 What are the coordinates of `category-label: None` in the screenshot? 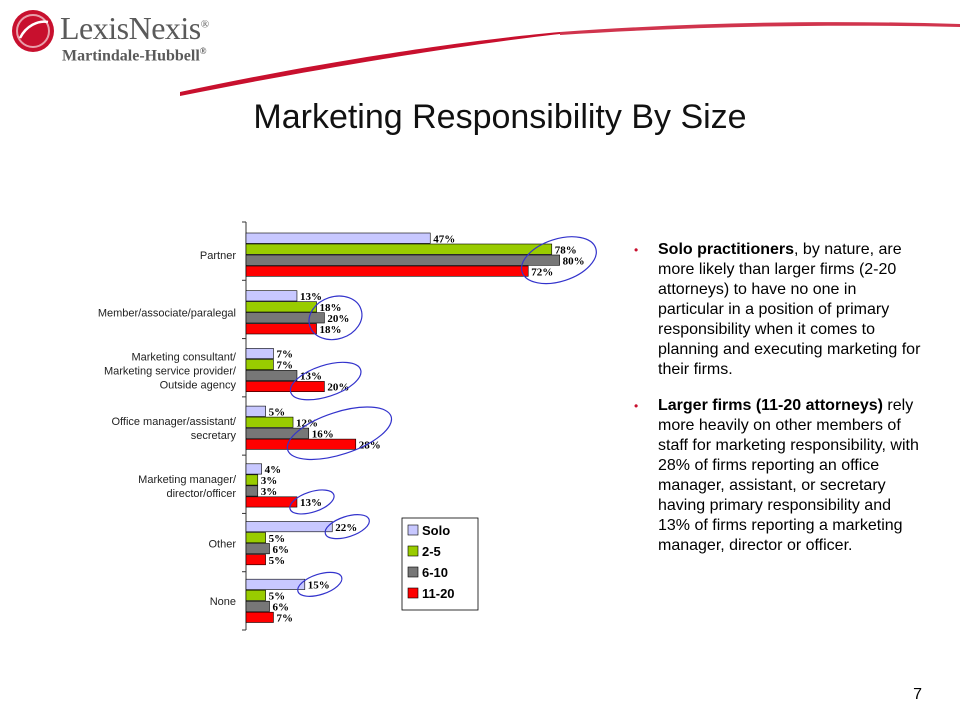 It's located at (223, 602).